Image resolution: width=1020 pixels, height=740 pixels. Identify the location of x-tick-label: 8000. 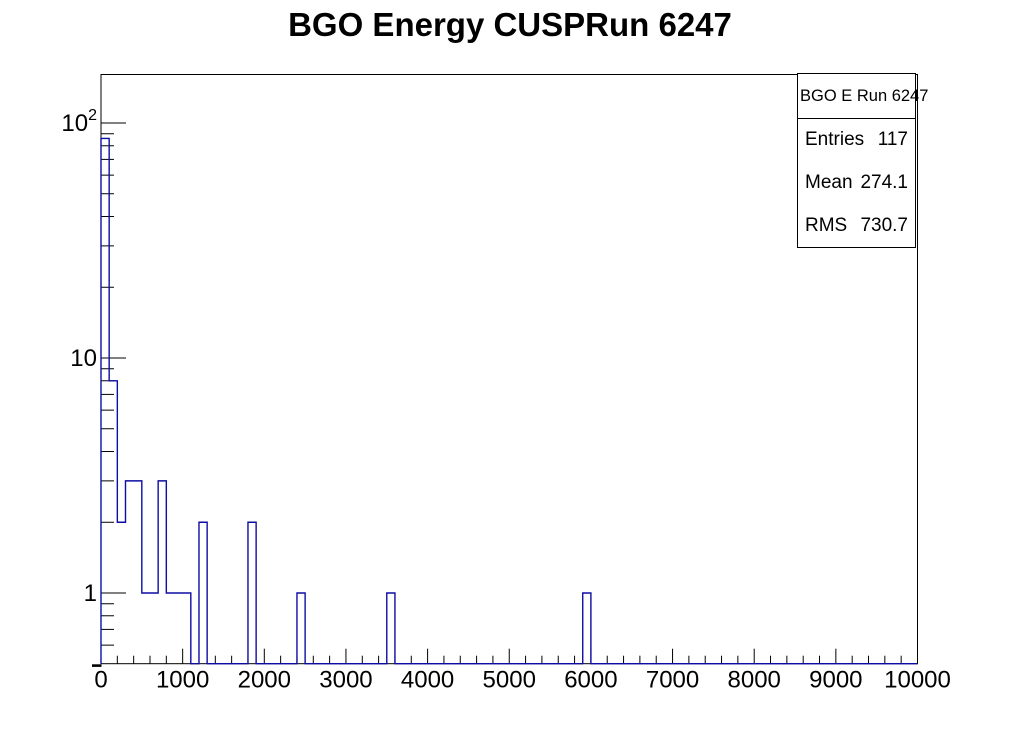
(754, 680).